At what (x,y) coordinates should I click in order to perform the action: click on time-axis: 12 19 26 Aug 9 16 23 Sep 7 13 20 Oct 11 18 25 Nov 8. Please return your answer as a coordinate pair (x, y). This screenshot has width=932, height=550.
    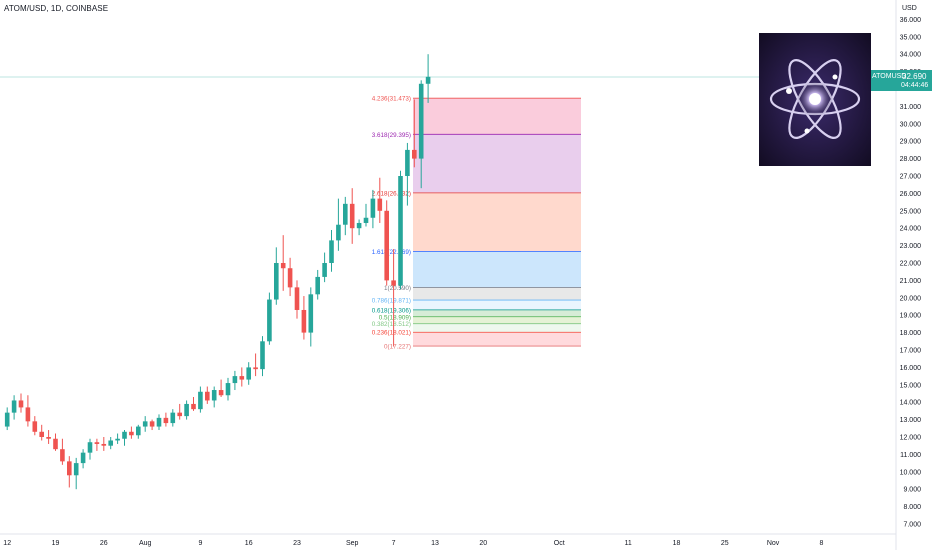
    Looking at the image, I should click on (413, 543).